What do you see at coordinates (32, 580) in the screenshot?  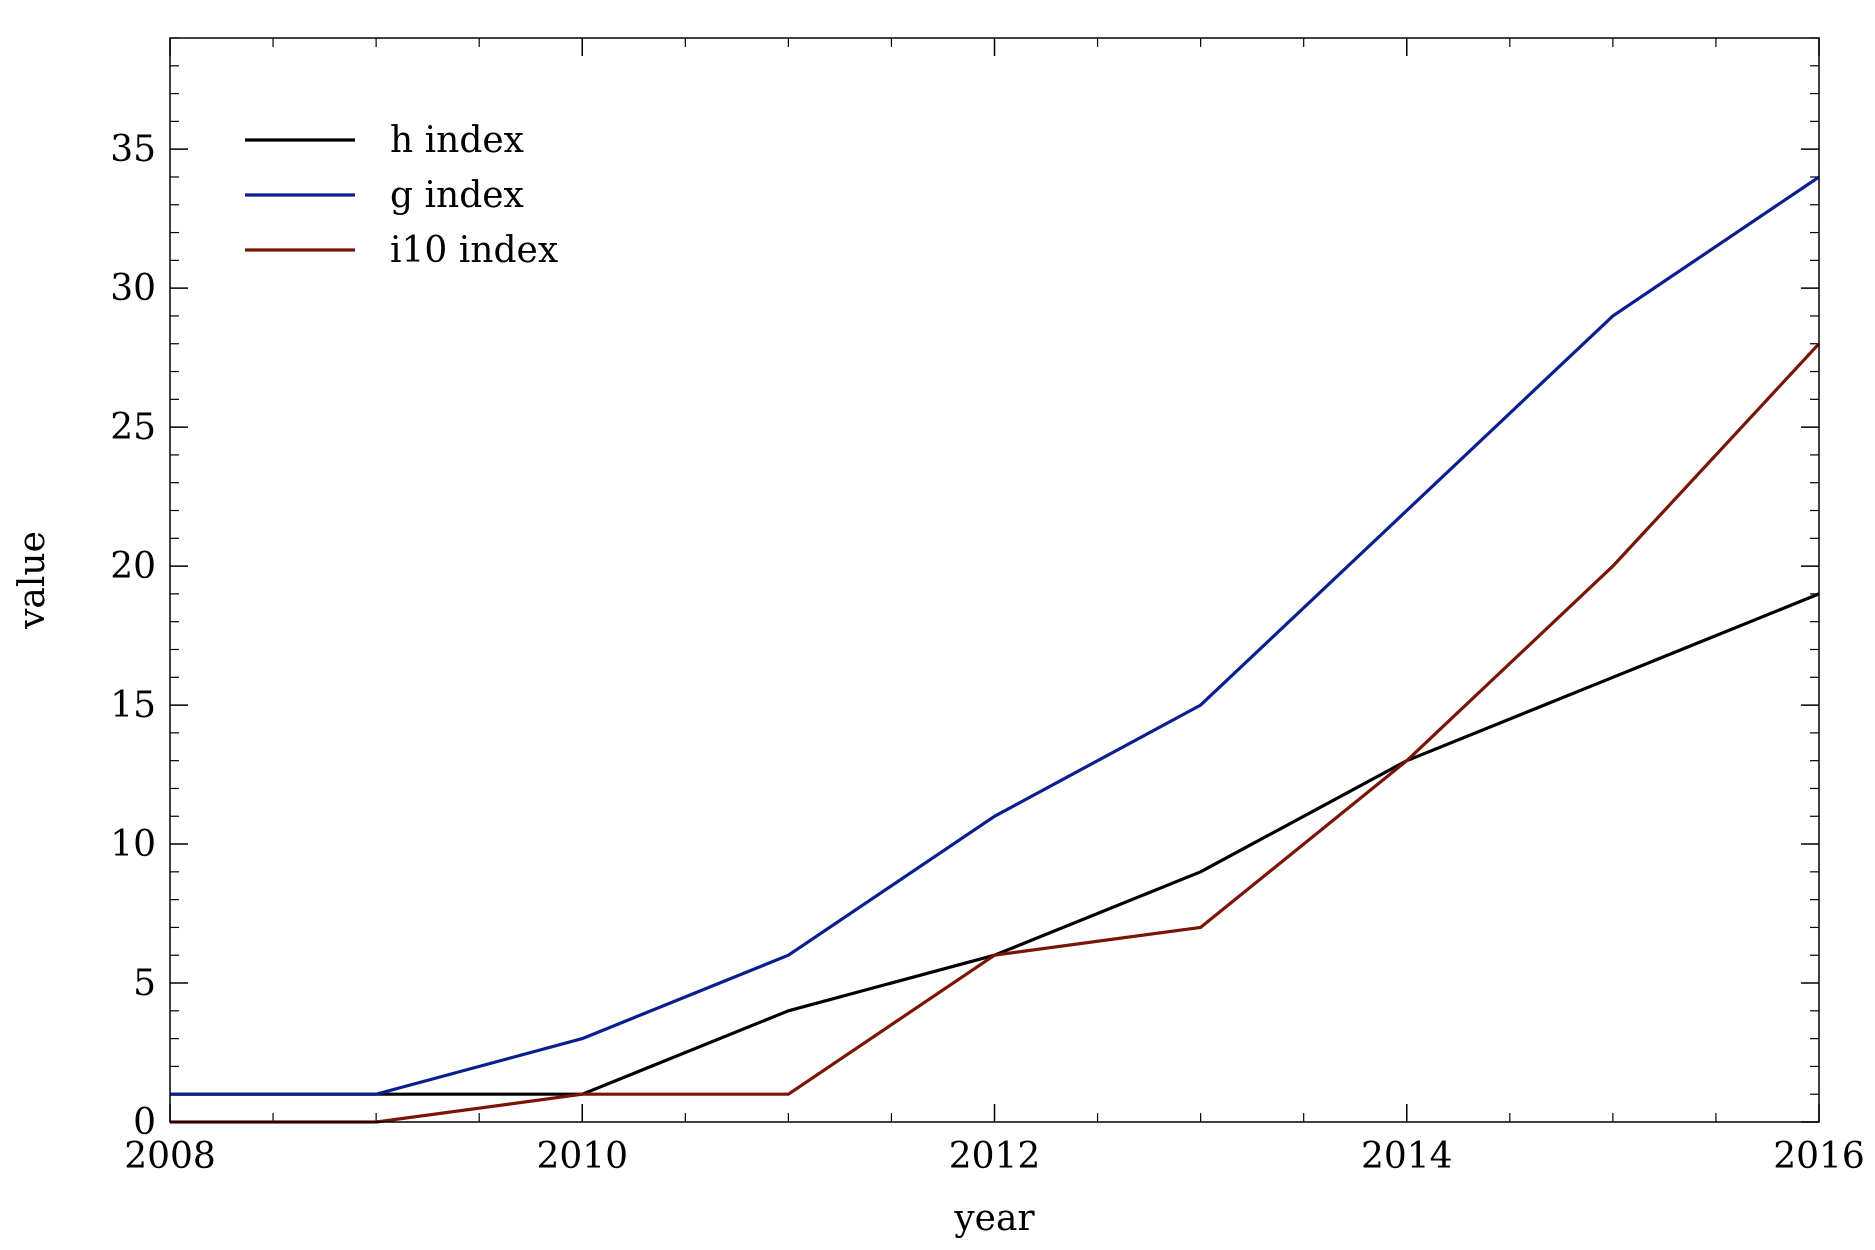 I see `y-axis-label: value` at bounding box center [32, 580].